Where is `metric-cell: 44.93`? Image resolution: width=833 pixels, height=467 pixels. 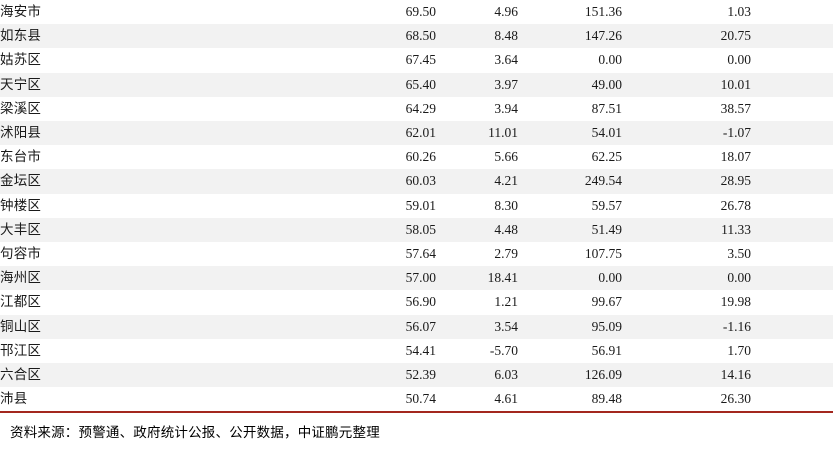 metric-cell: 44.93 is located at coordinates (792, 133).